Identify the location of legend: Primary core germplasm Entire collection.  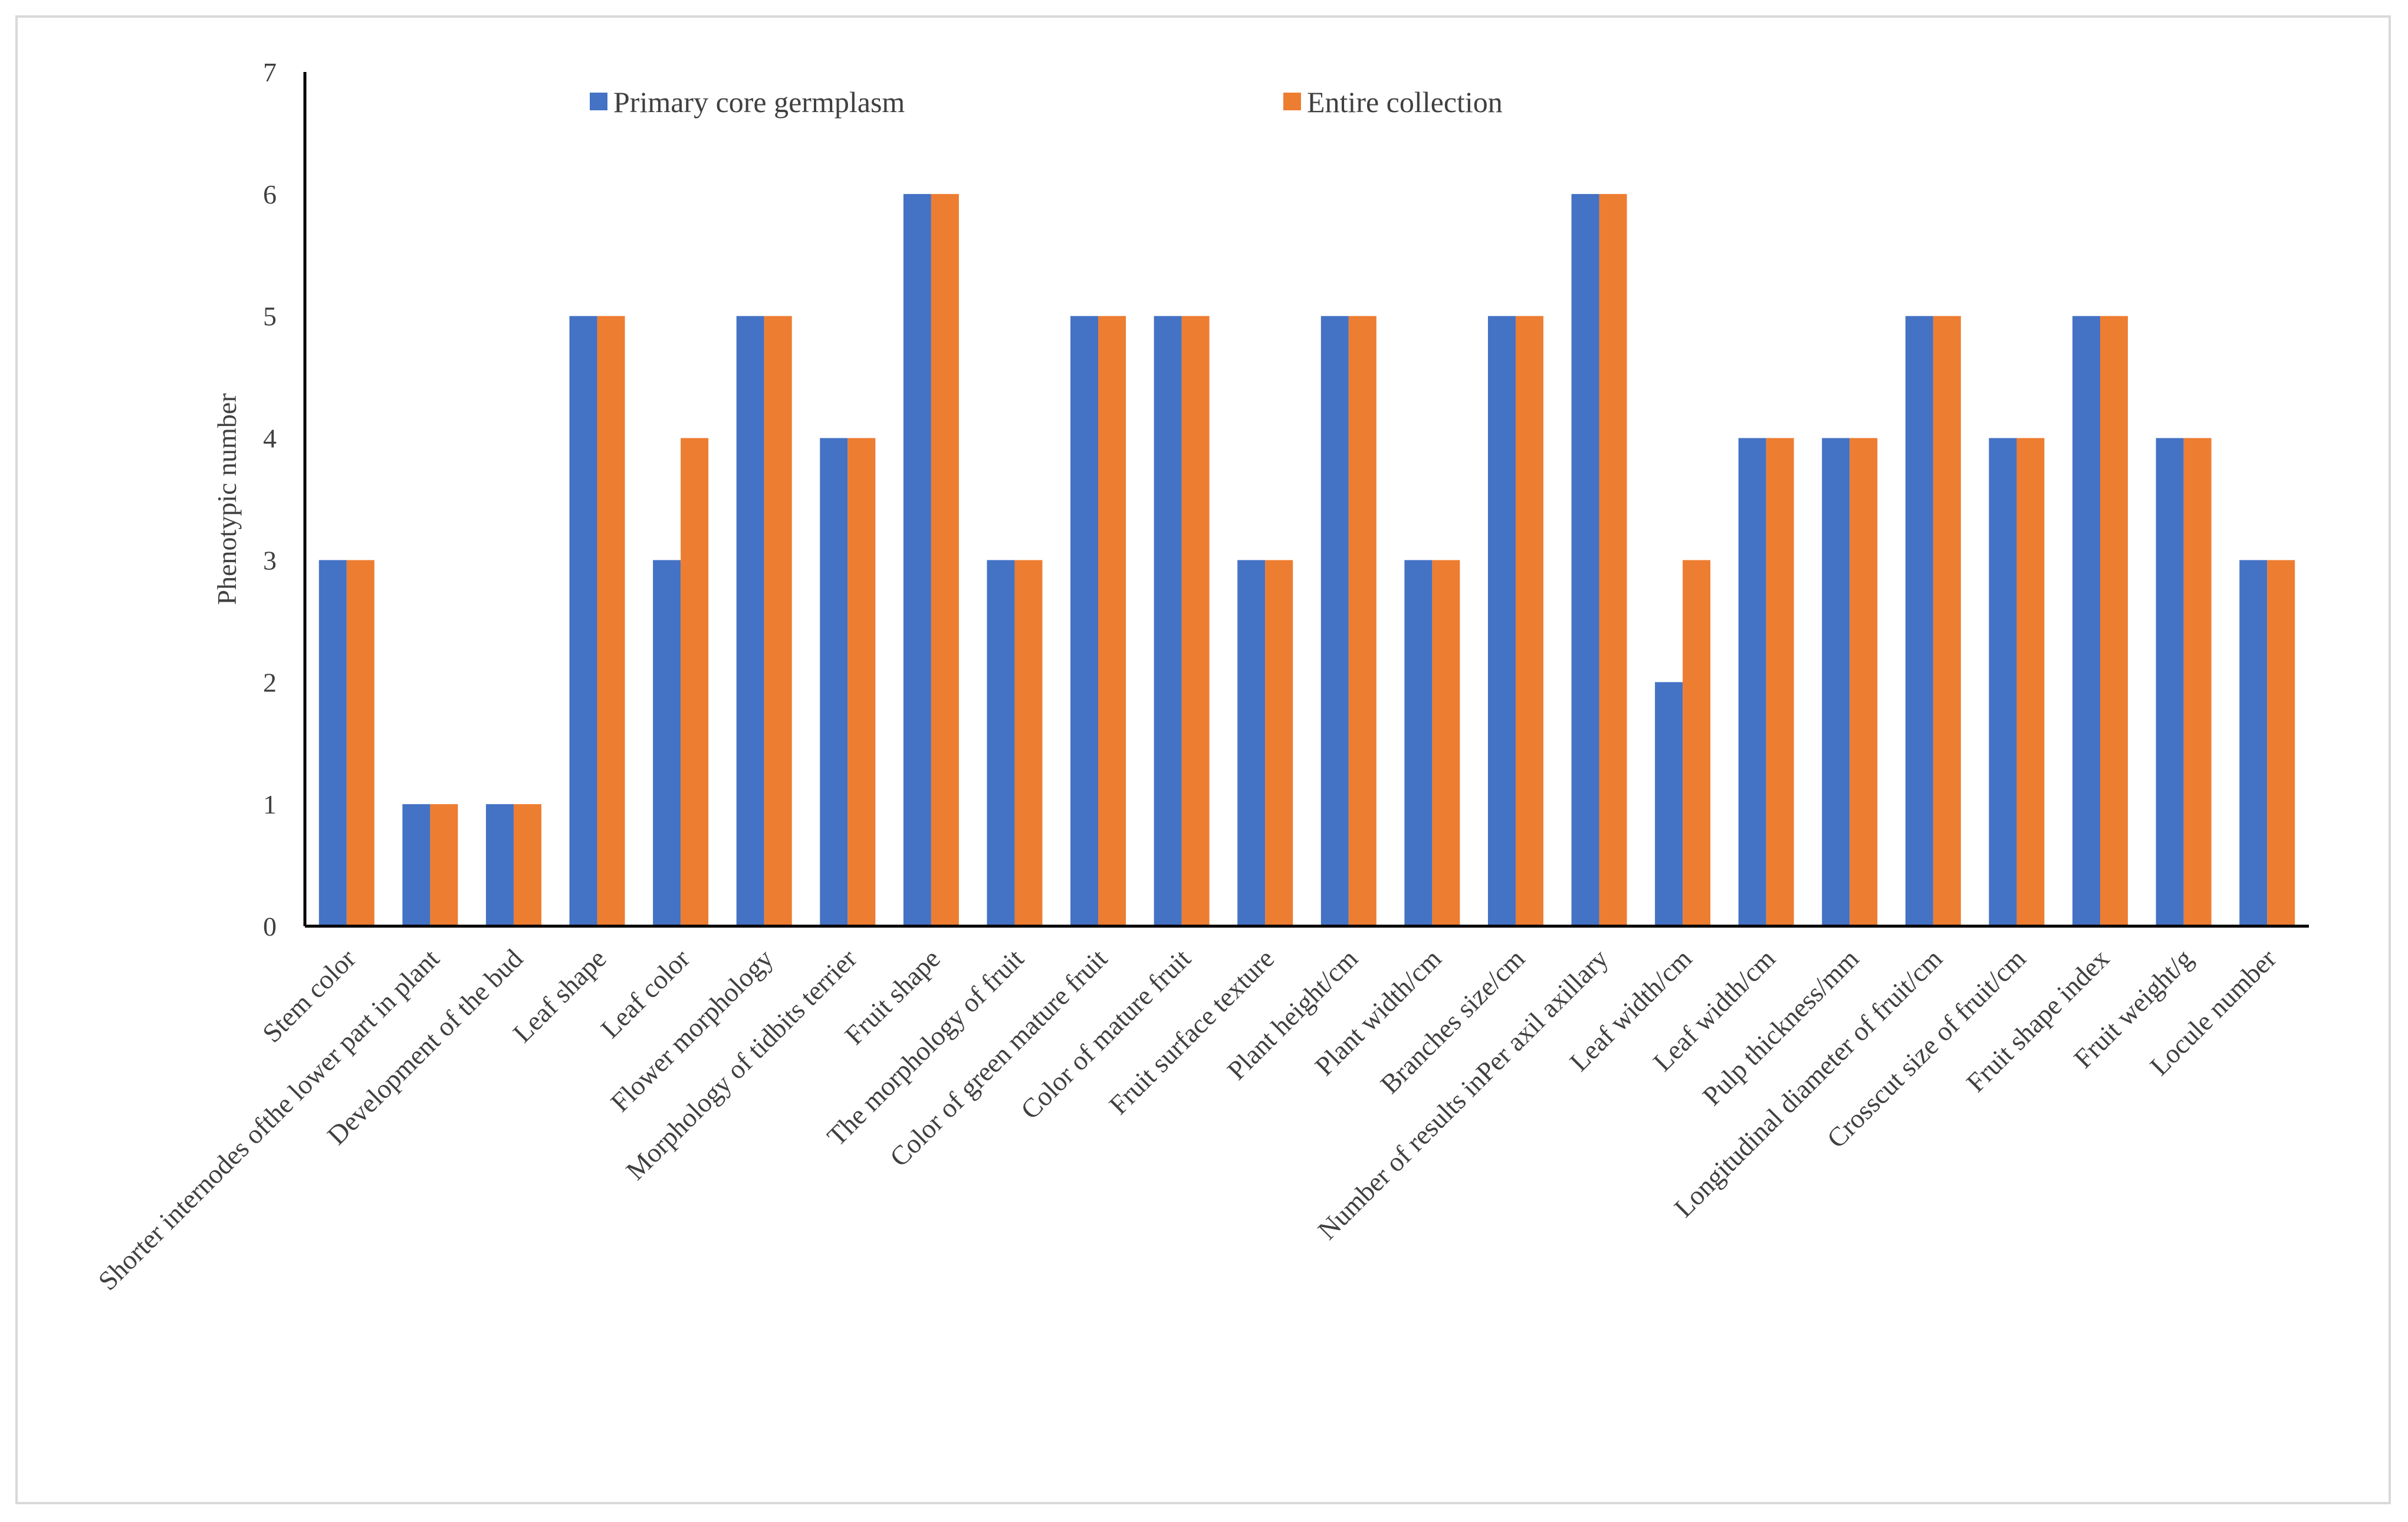
(1046, 102).